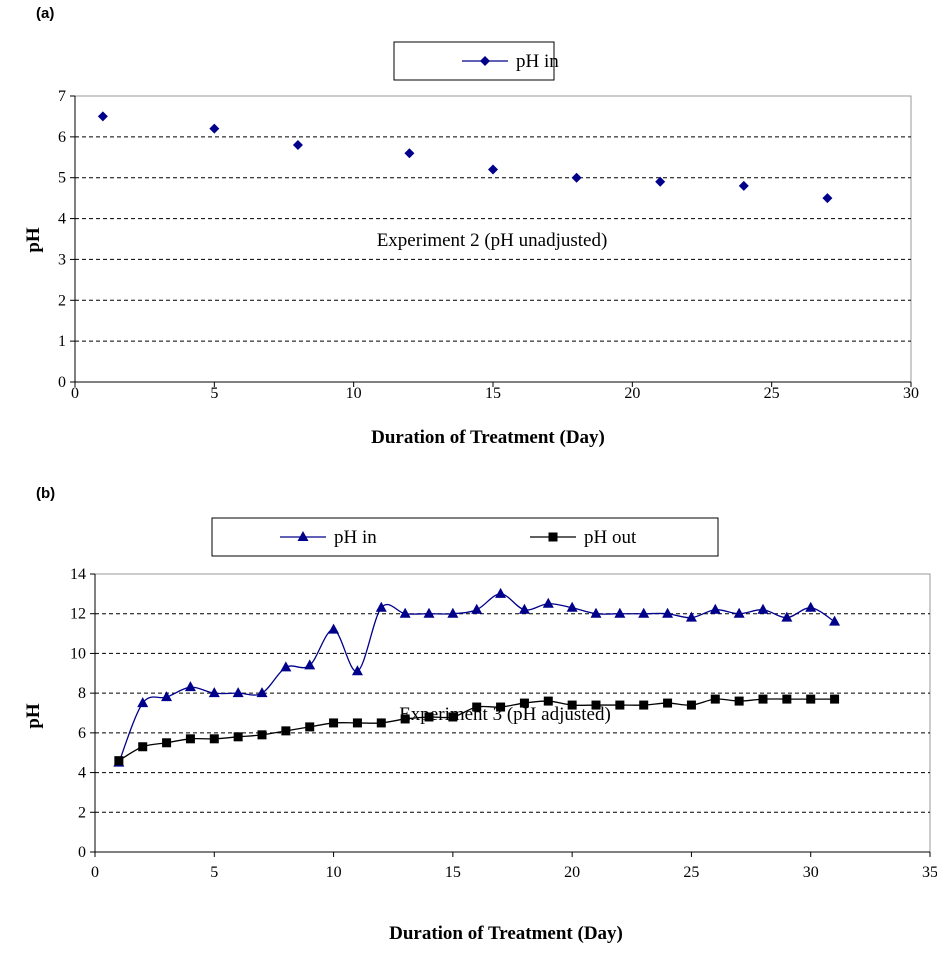 This screenshot has height=957, width=937. I want to click on marks-b, so click(477, 677).